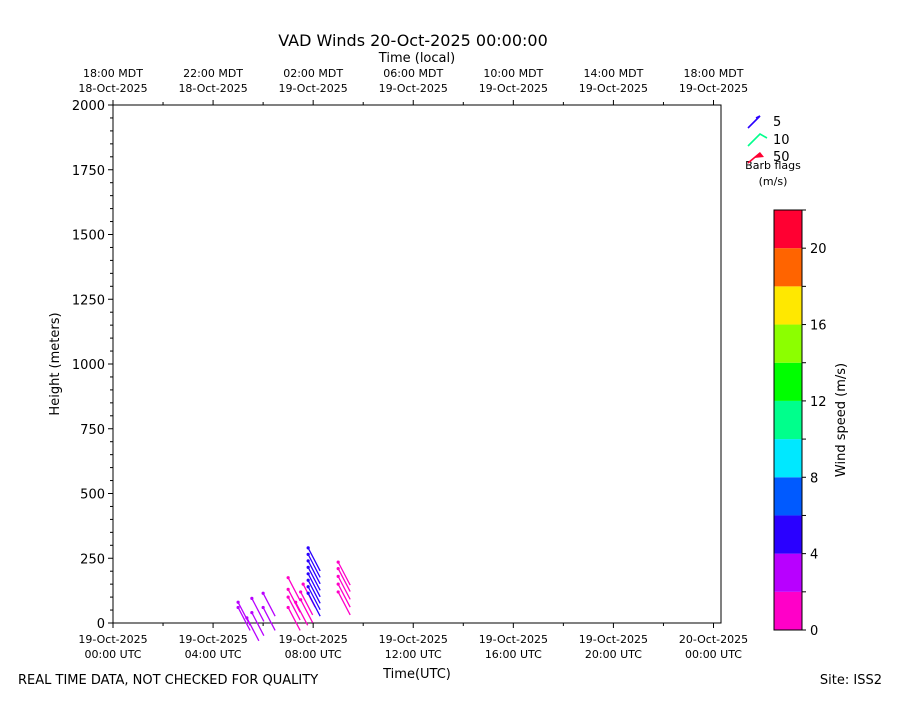 The height and width of the screenshot is (704, 900). Describe the element at coordinates (413, 73) in the screenshot. I see `top-tick-label-time: 06:00 MDT` at that location.